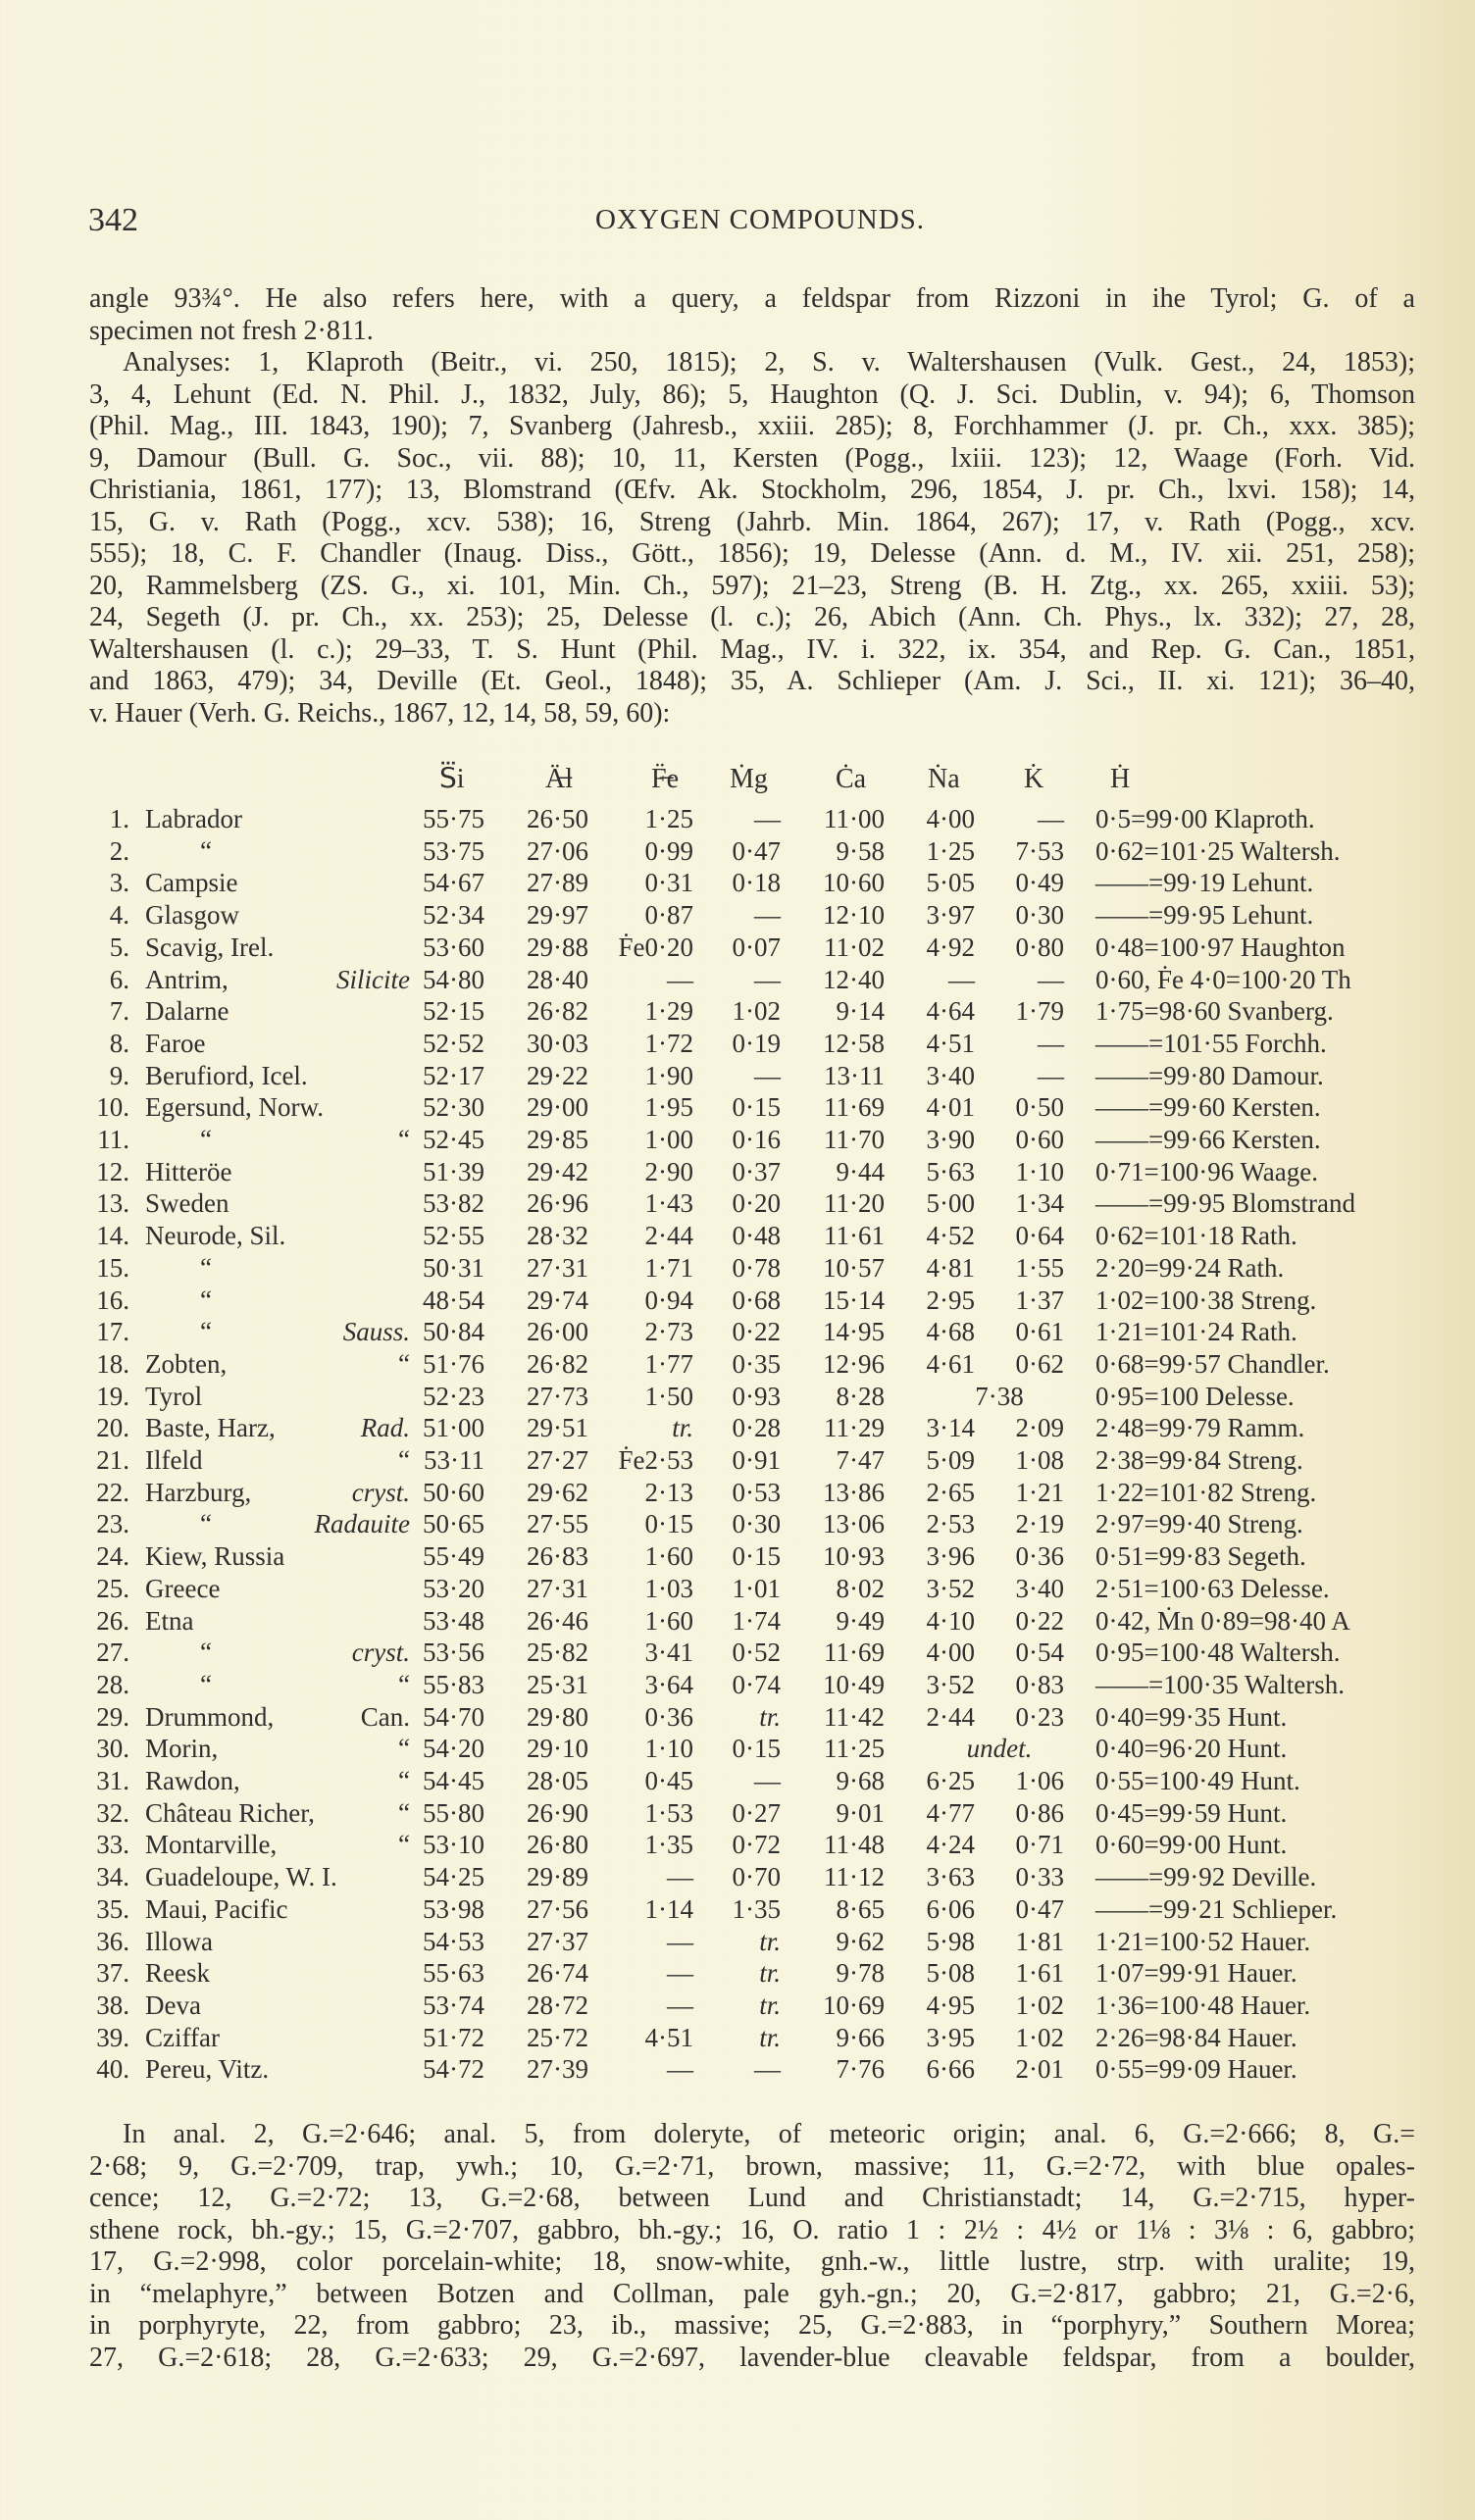 Image resolution: width=1475 pixels, height=2520 pixels. Describe the element at coordinates (453, 1780) in the screenshot. I see `value-si: 54·45` at that location.